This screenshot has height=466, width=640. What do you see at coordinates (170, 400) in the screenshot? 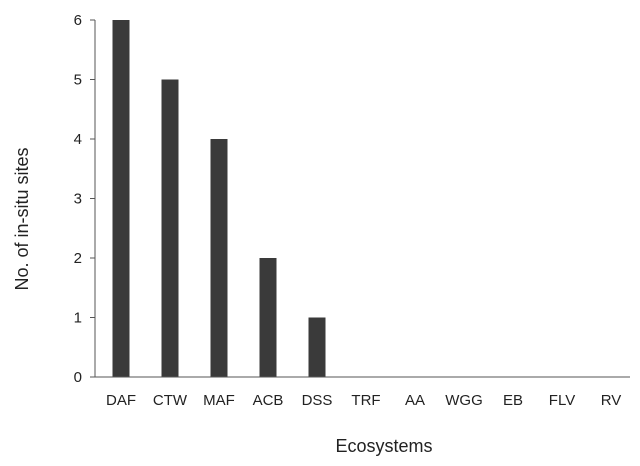
I see `x-tick-label: CTW` at bounding box center [170, 400].